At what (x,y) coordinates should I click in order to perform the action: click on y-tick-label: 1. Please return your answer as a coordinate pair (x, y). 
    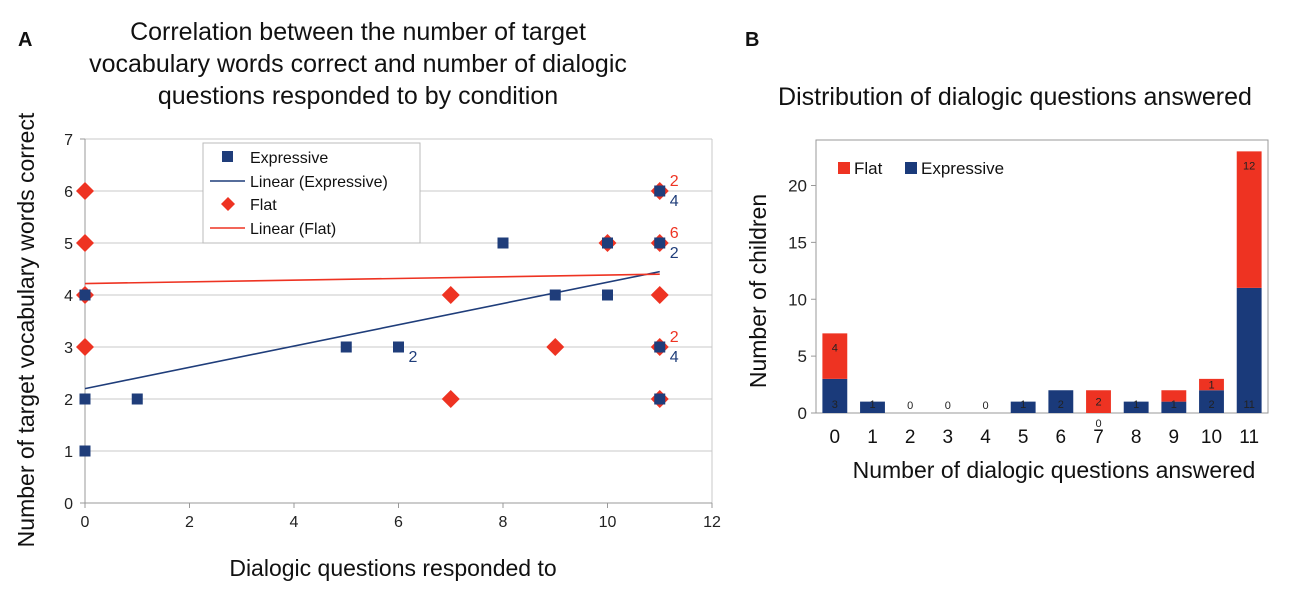
    Looking at the image, I should click on (68, 452).